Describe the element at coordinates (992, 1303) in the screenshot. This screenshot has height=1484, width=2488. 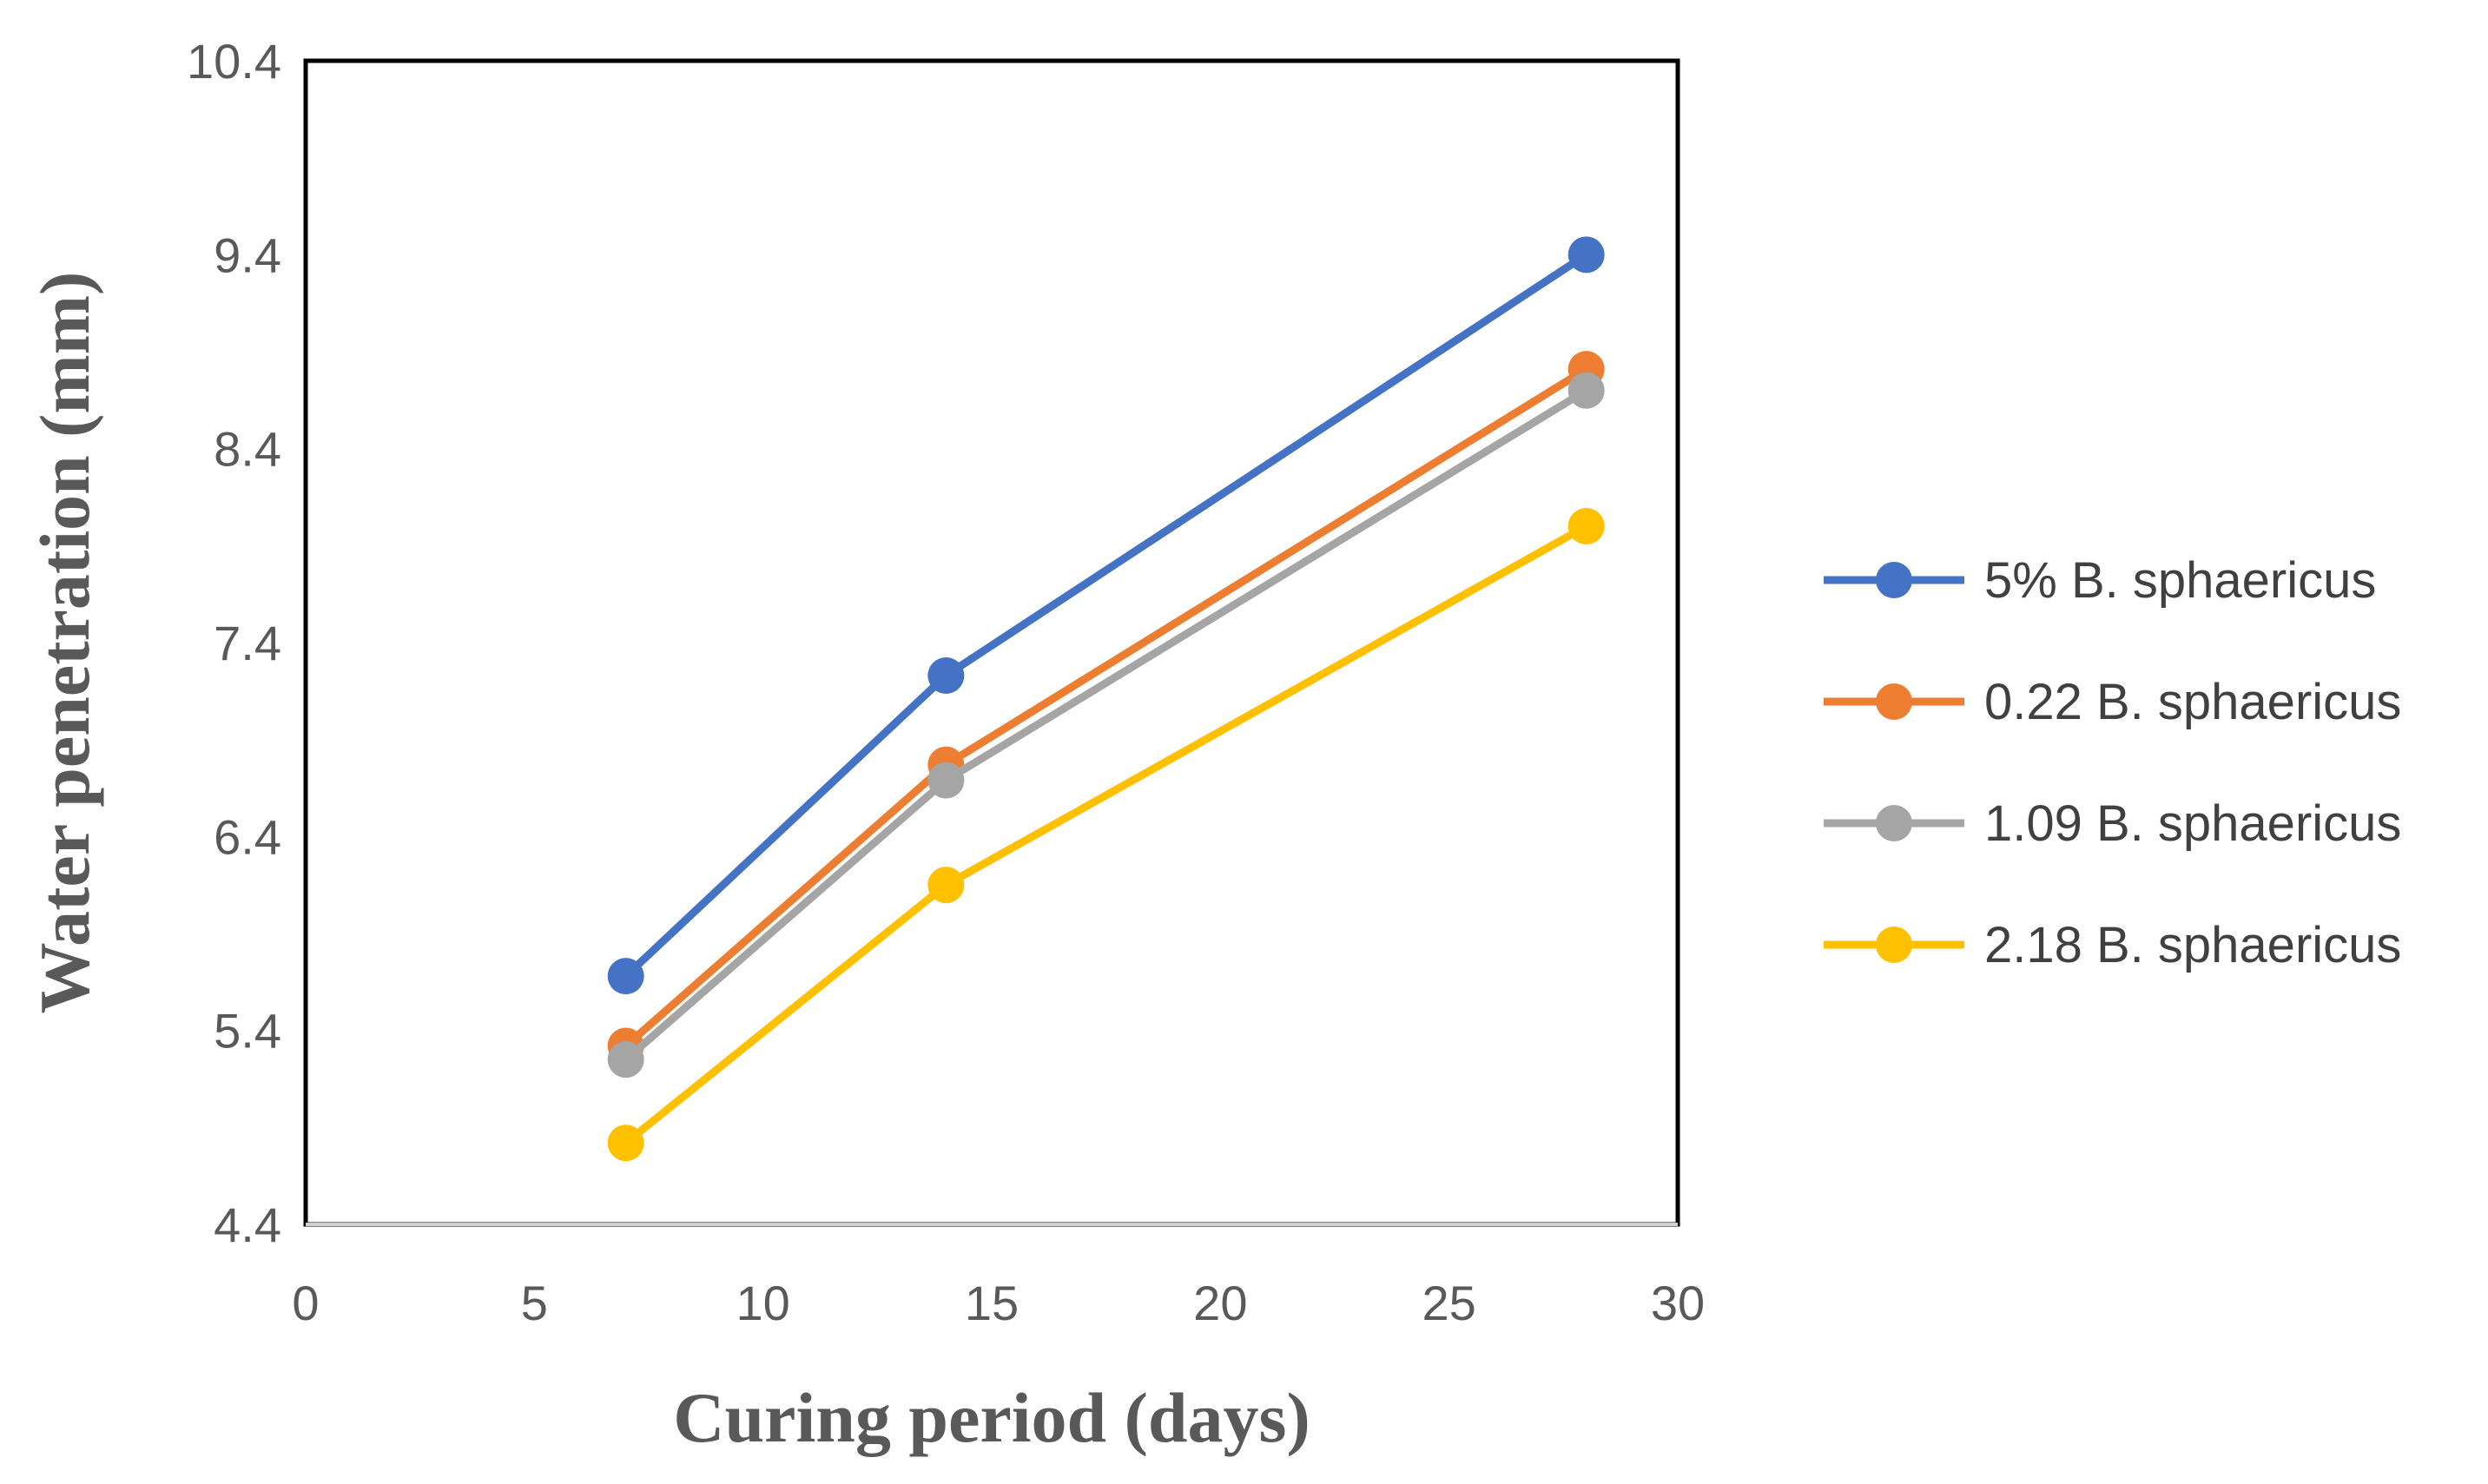
I see `x-tick-label: 15` at that location.